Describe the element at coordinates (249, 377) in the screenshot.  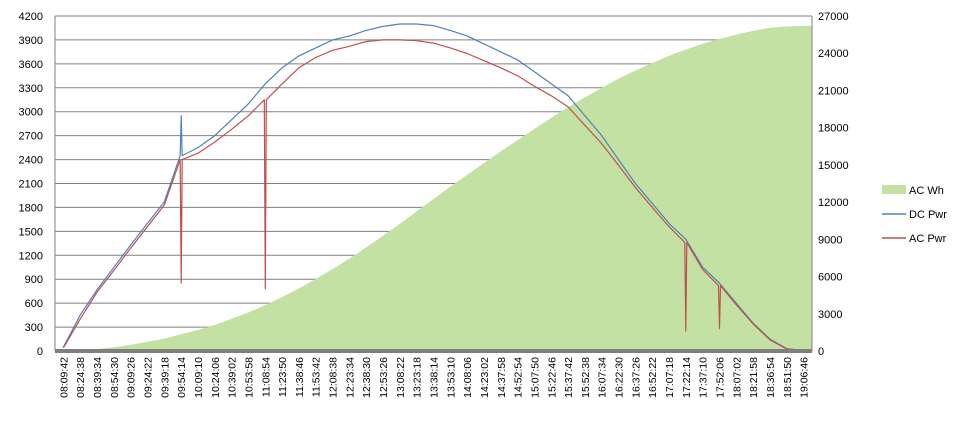
I see `x-tick: 10:53:58` at that location.